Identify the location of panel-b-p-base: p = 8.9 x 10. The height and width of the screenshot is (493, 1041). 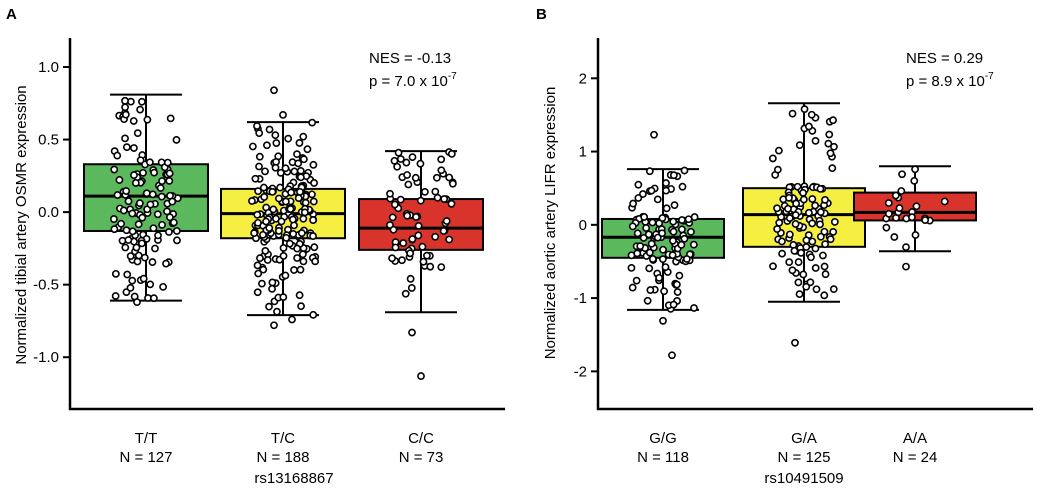
(945, 81).